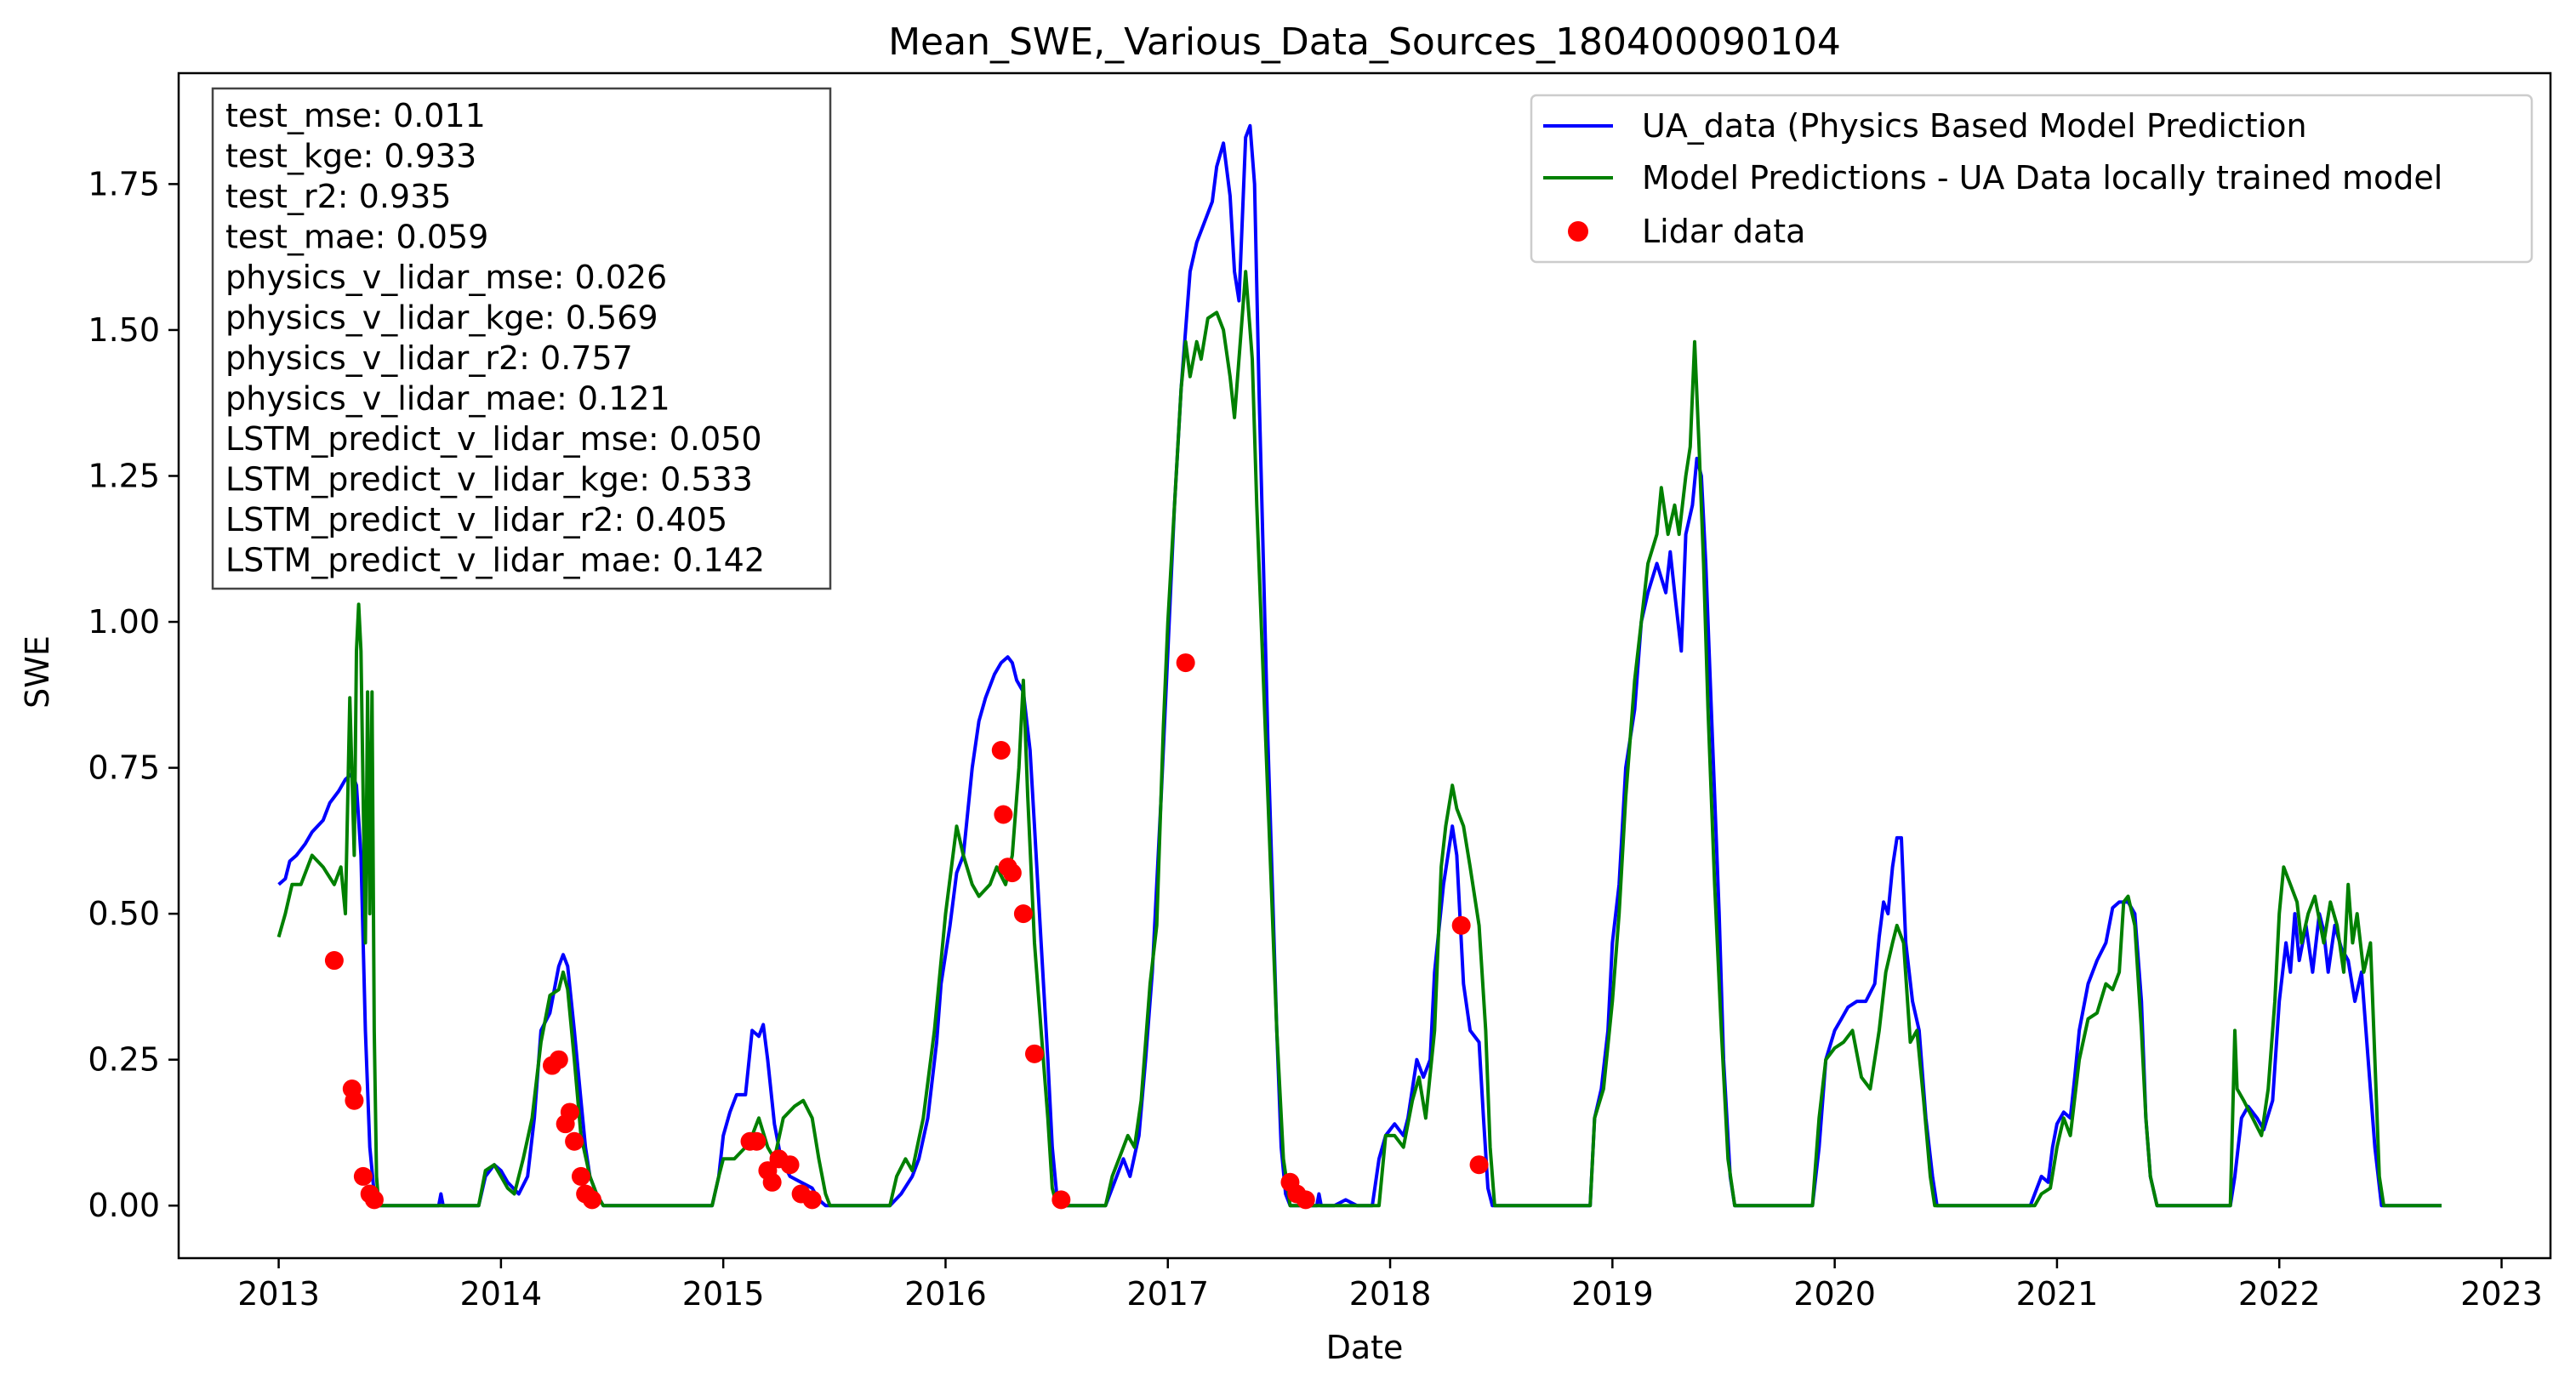  I want to click on x-tick-label: 2017, so click(1167, 1294).